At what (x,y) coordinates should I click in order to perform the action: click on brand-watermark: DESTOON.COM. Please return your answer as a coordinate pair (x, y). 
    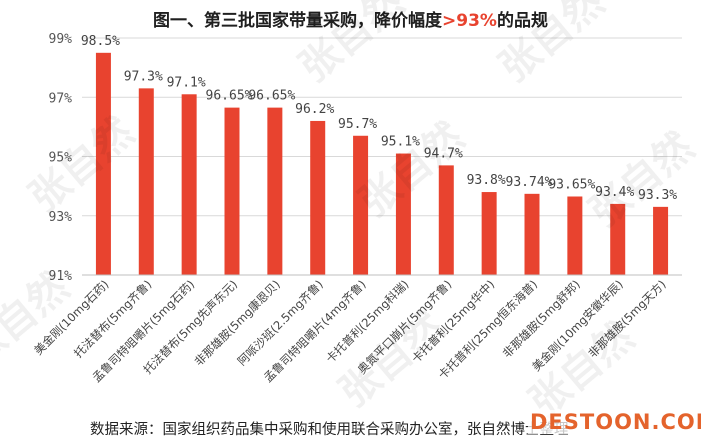
    Looking at the image, I should click on (614, 422).